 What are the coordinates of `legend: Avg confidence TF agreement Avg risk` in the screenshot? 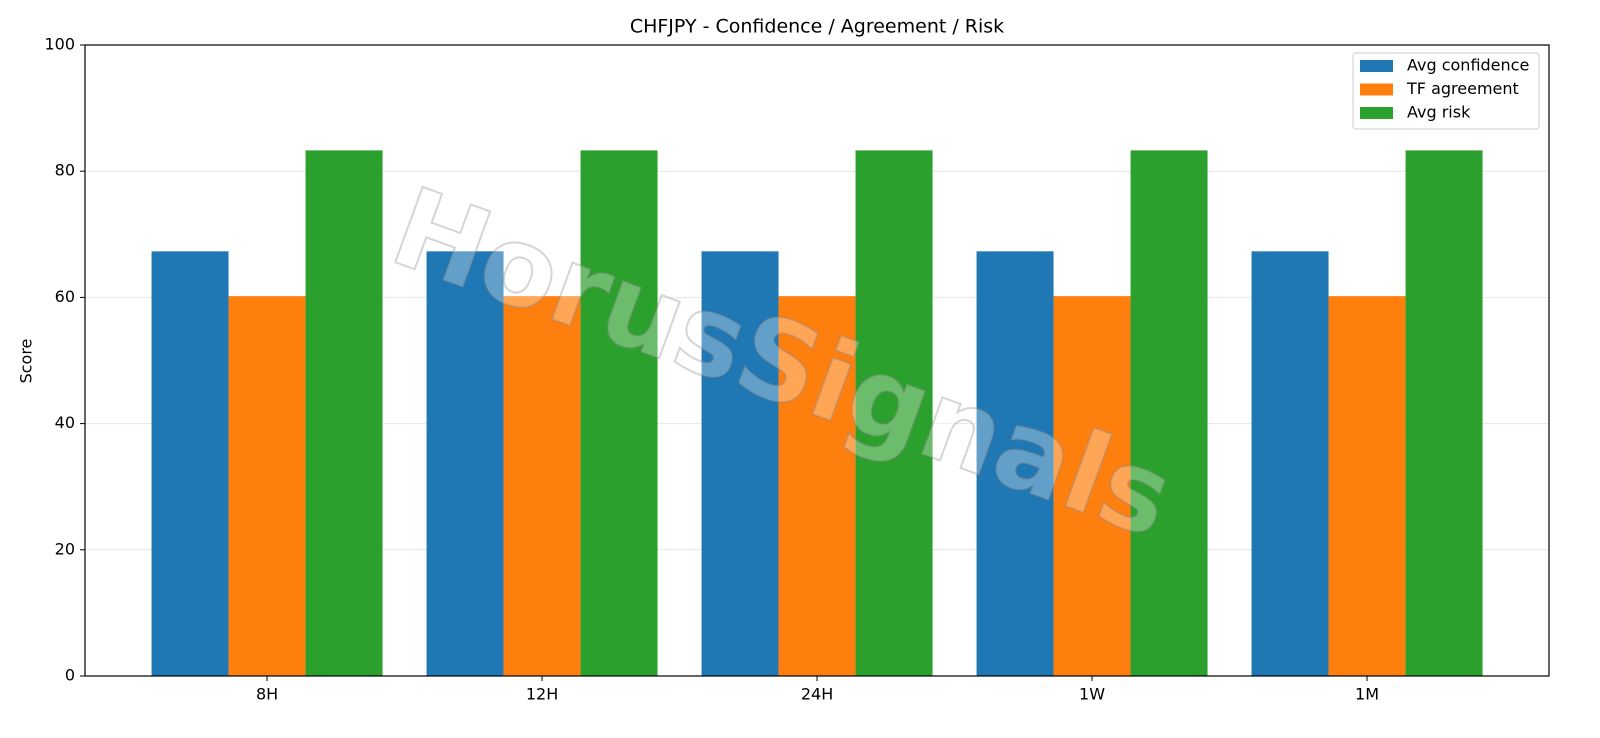 It's located at (1446, 91).